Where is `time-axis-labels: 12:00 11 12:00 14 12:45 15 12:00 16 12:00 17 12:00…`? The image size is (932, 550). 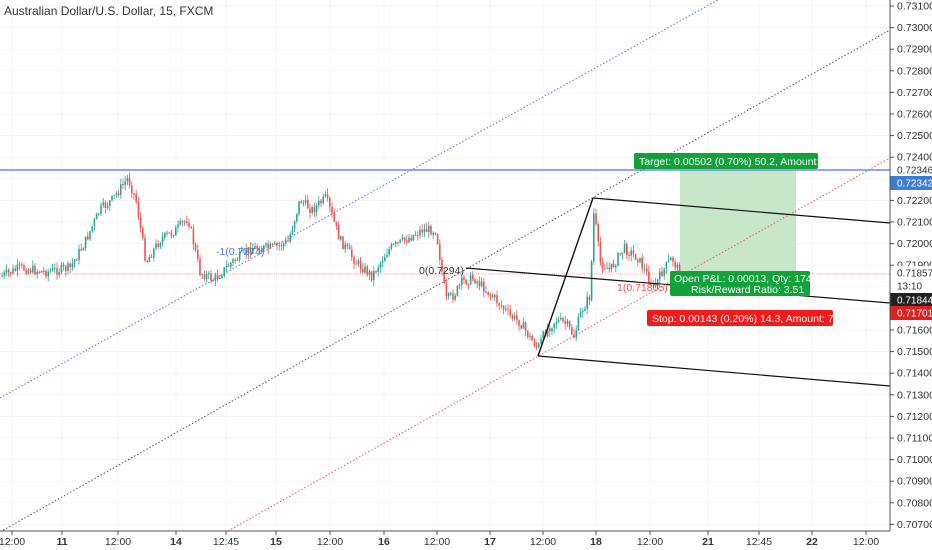
time-axis-labels: 12:00 11 12:00 14 12:45 15 12:00 16 12:00 17 12:00… is located at coordinates (439, 539).